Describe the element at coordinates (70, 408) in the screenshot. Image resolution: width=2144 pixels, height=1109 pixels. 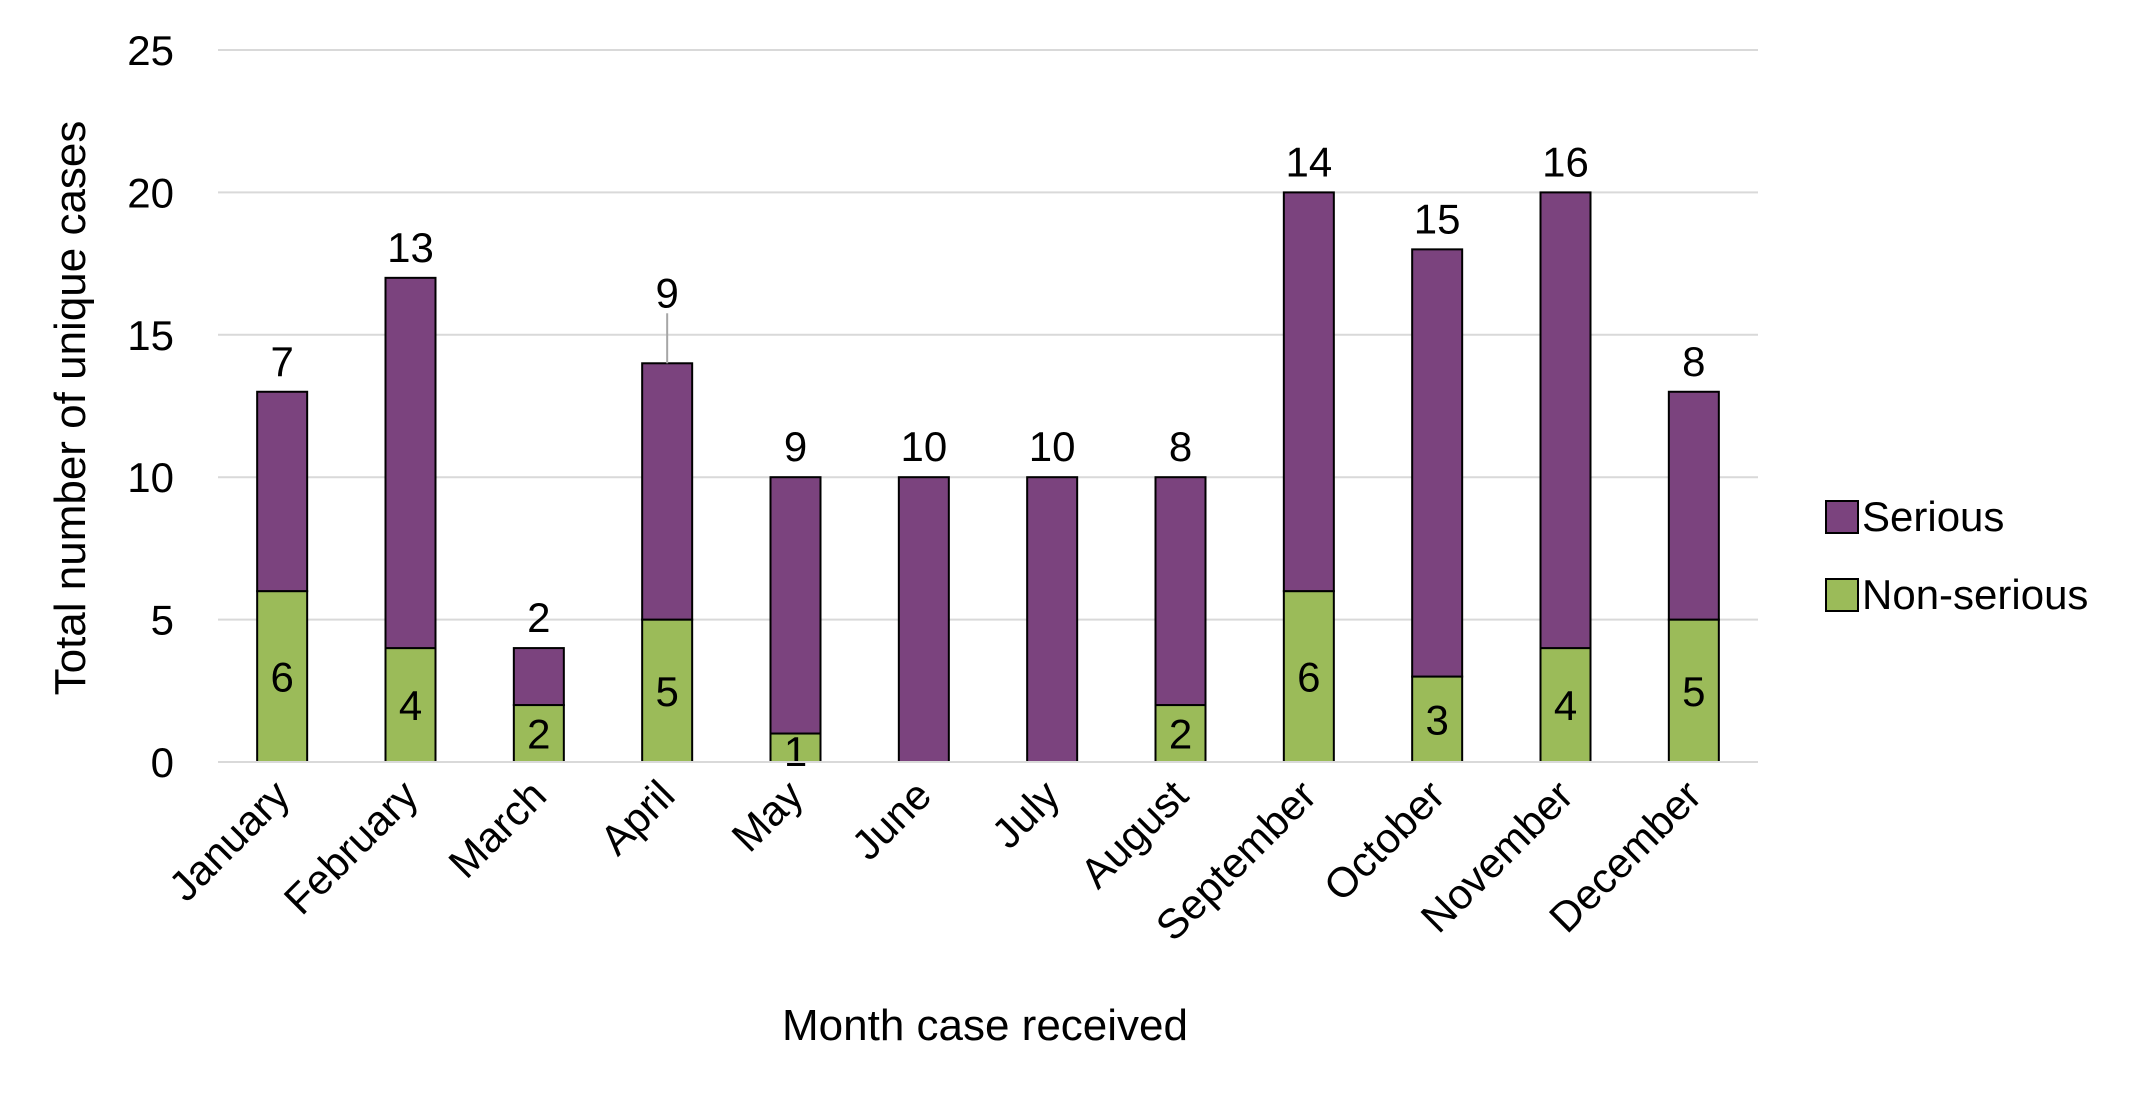
I see `y-axis-title: Total number of unique cases` at that location.